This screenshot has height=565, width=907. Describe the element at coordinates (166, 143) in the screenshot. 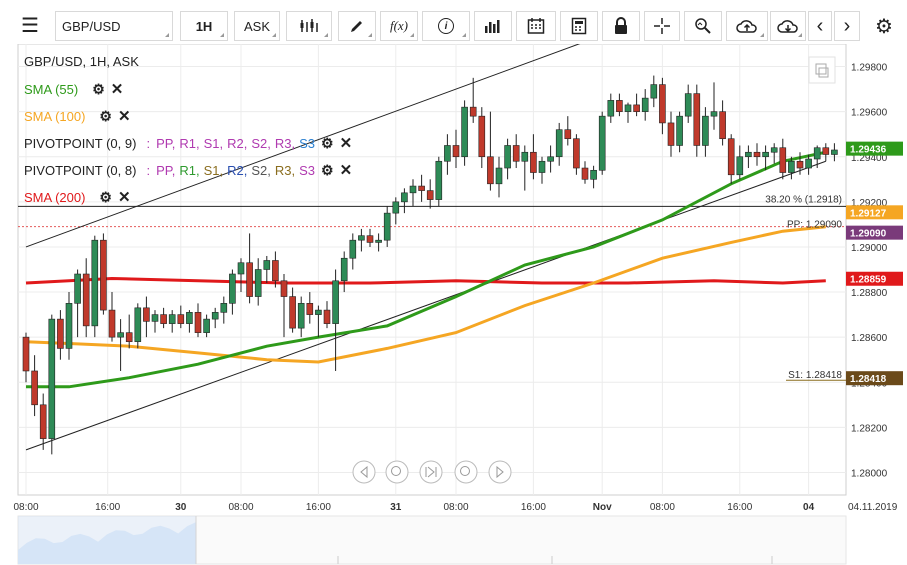

I see `pivot-part: PP,` at that location.